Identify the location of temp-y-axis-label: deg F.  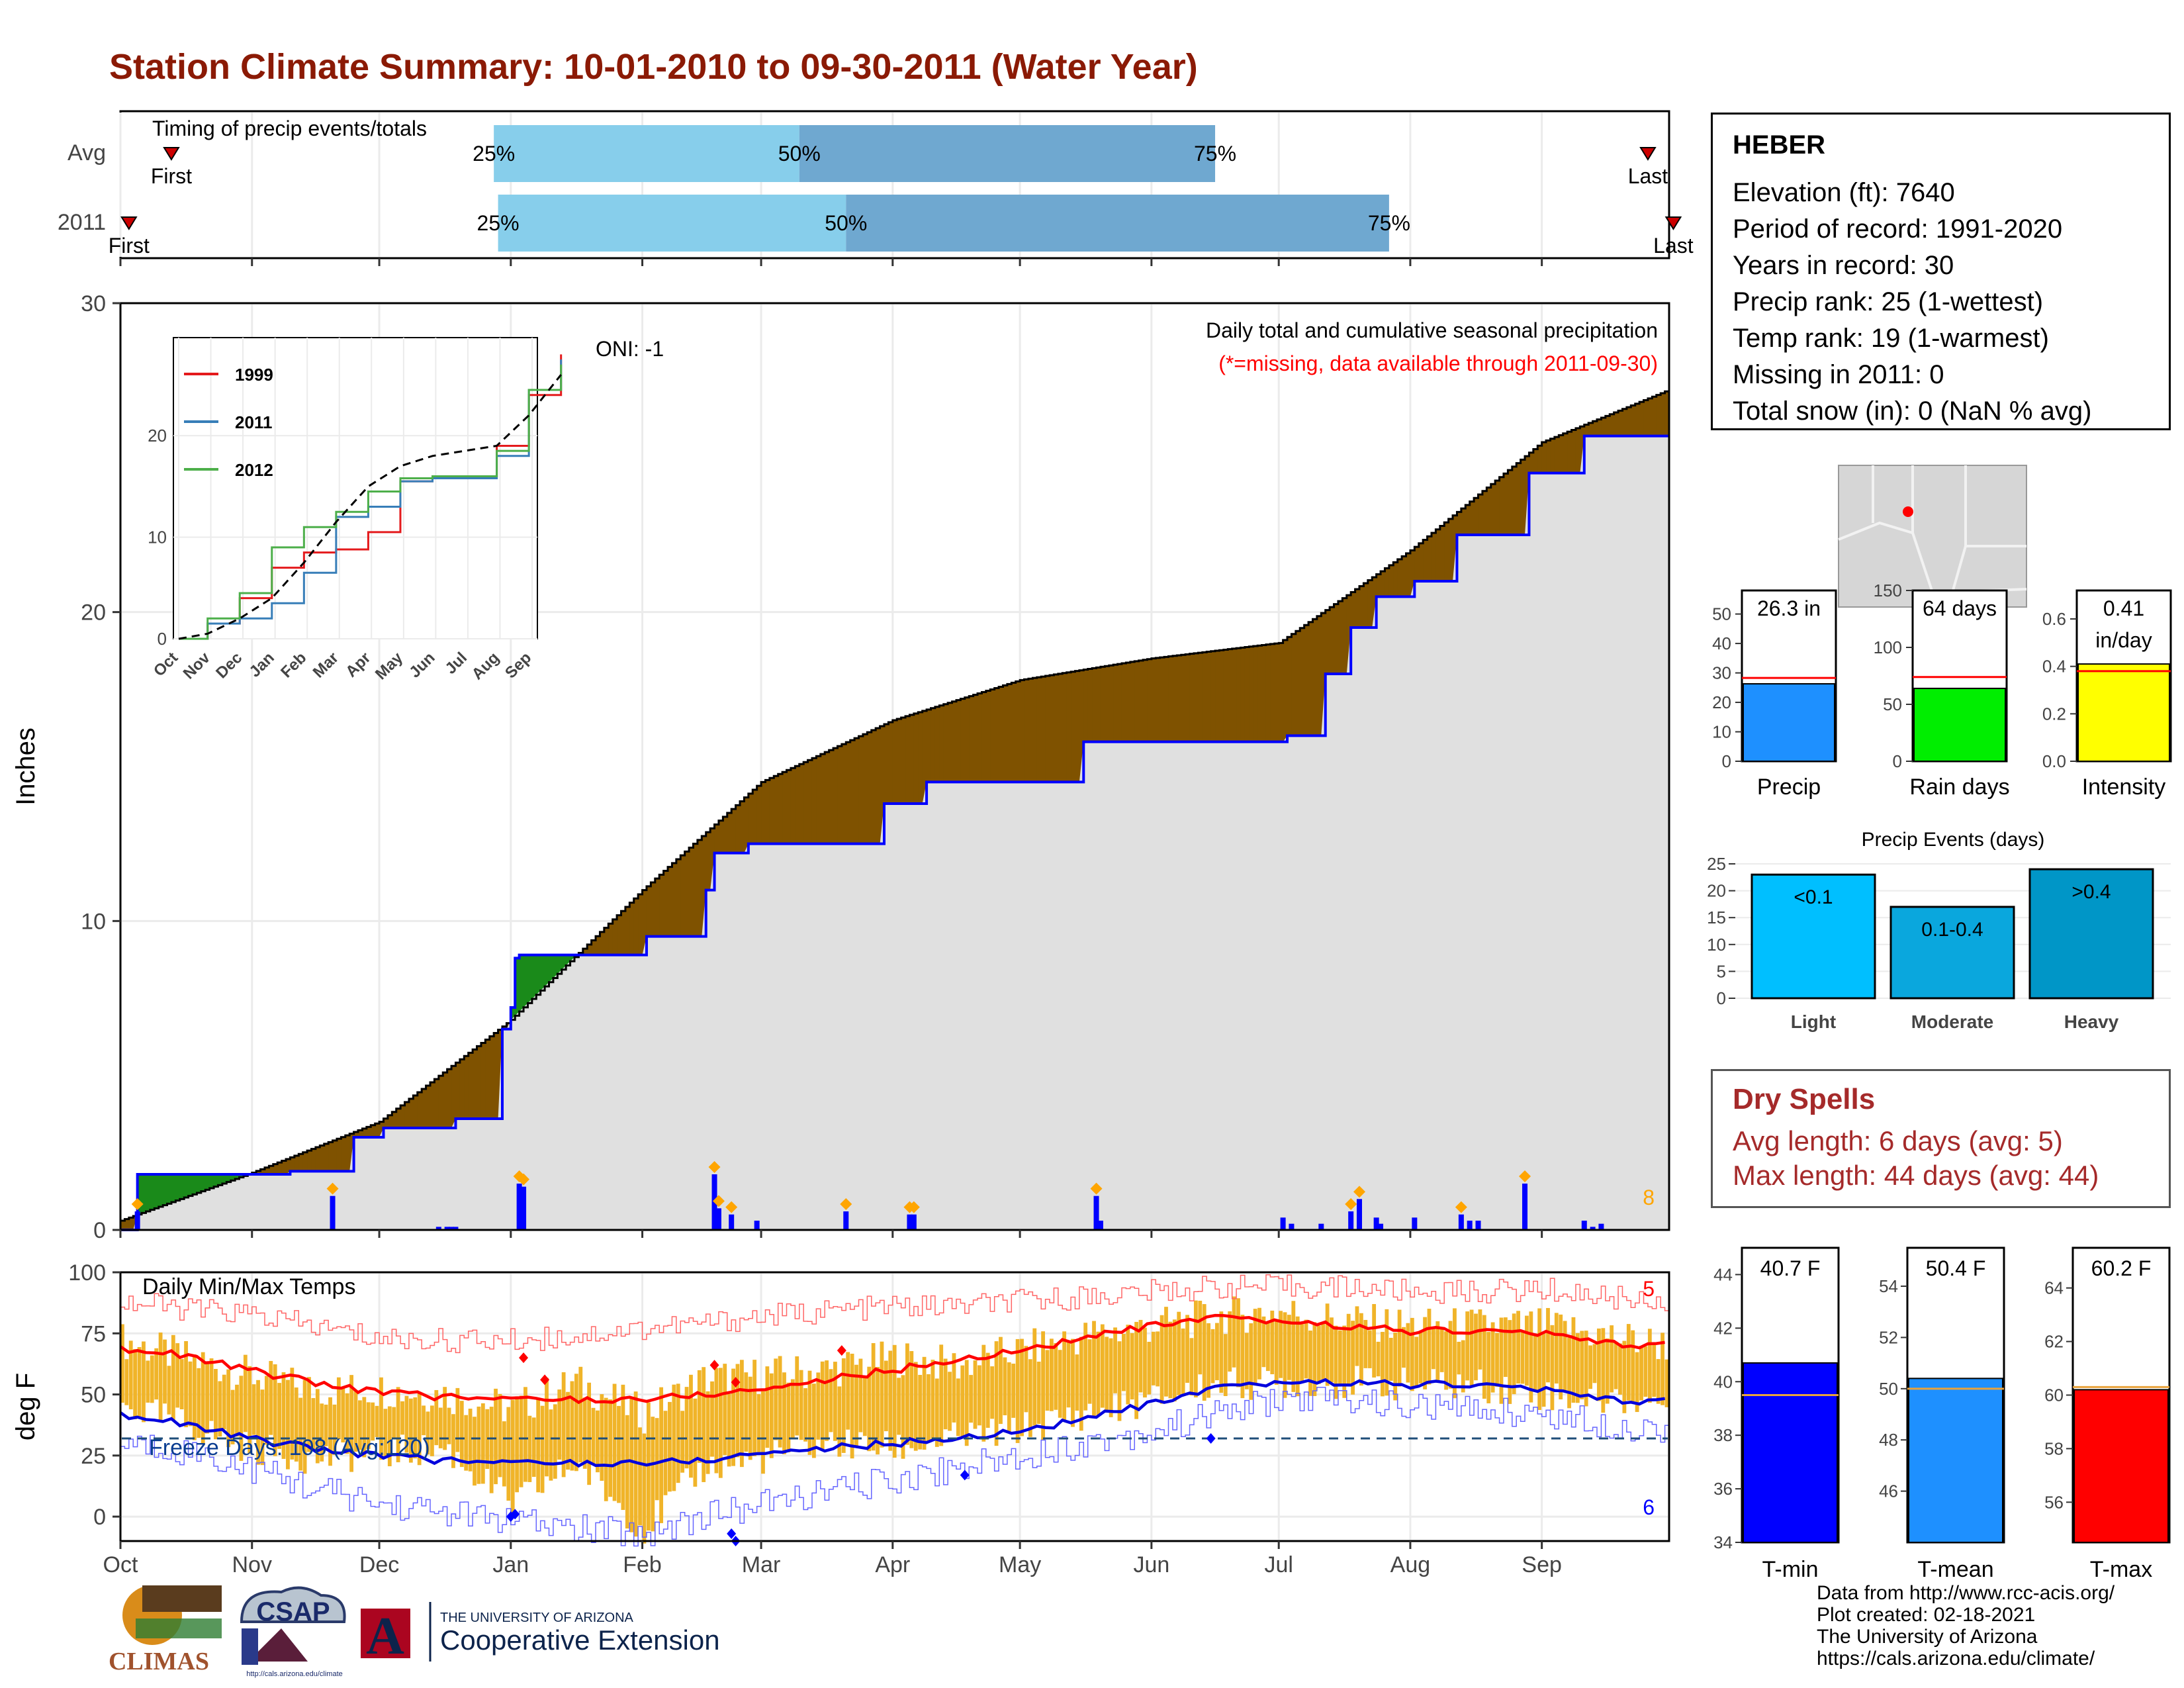
(26, 1406).